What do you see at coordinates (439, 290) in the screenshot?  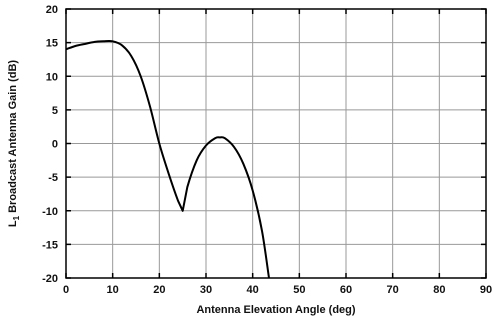 I see `x-tick-label: 80` at bounding box center [439, 290].